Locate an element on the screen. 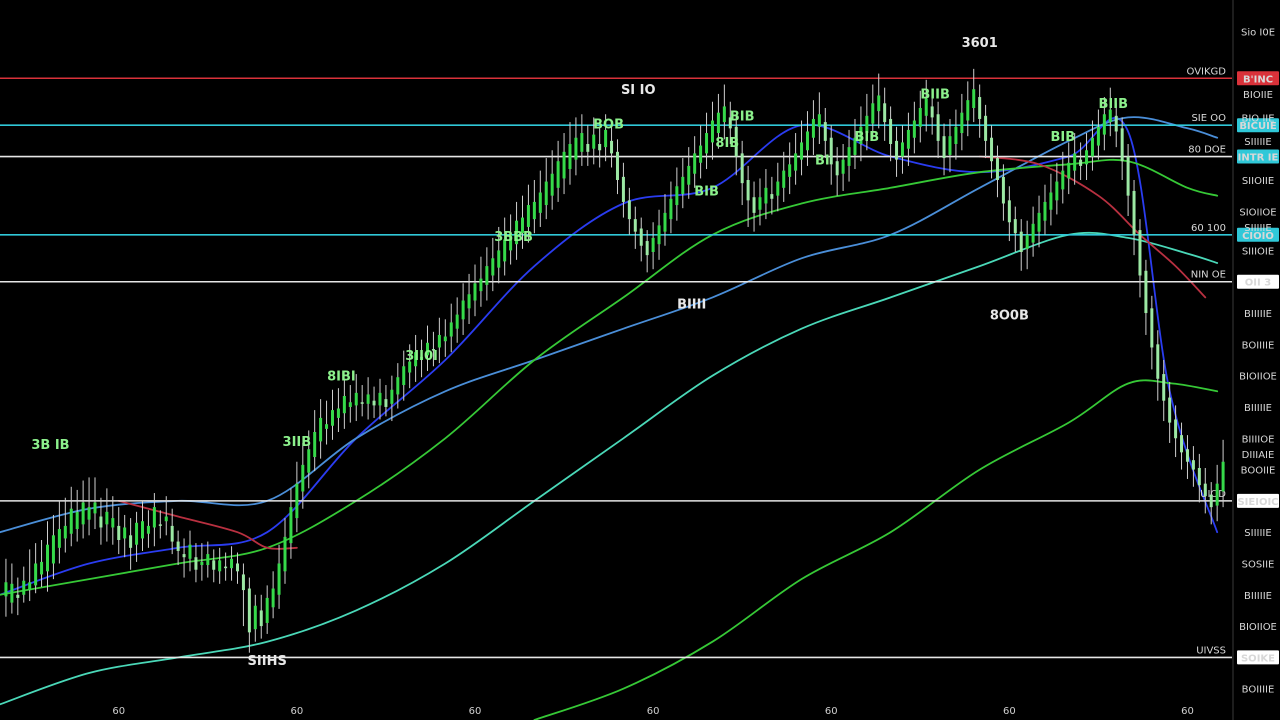 The image size is (1280, 720). level-price-tag-6: SOIKE is located at coordinates (1258, 657).